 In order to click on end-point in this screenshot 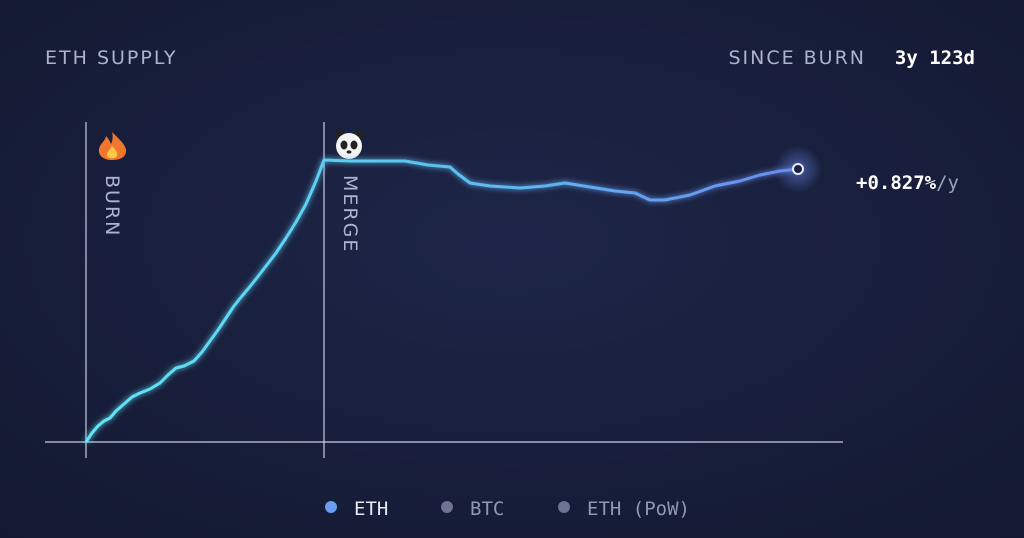, I will do `click(798, 169)`.